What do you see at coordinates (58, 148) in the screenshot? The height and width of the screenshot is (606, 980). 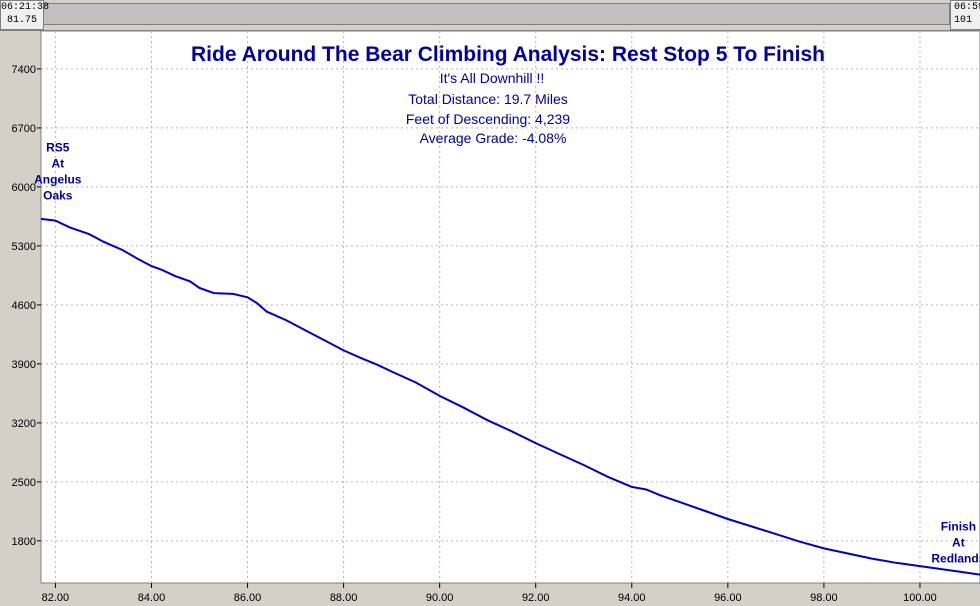 I see `annotation-label: RS5` at bounding box center [58, 148].